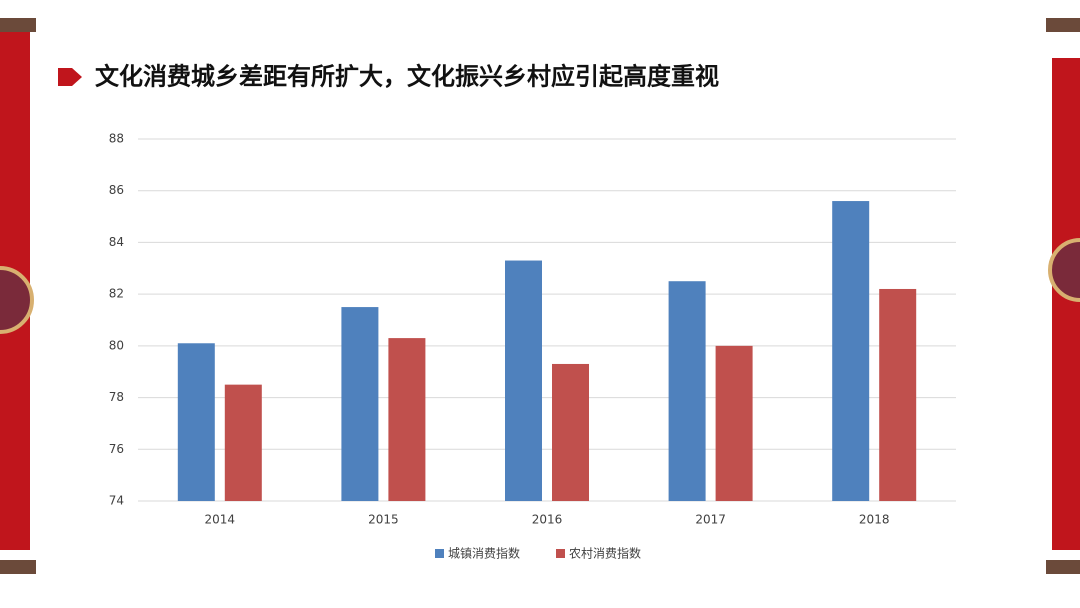  What do you see at coordinates (407, 76) in the screenshot?
I see `chart-title: 文化消费城乡差距有所扩大，文化振兴乡村应引起高度重视` at bounding box center [407, 76].